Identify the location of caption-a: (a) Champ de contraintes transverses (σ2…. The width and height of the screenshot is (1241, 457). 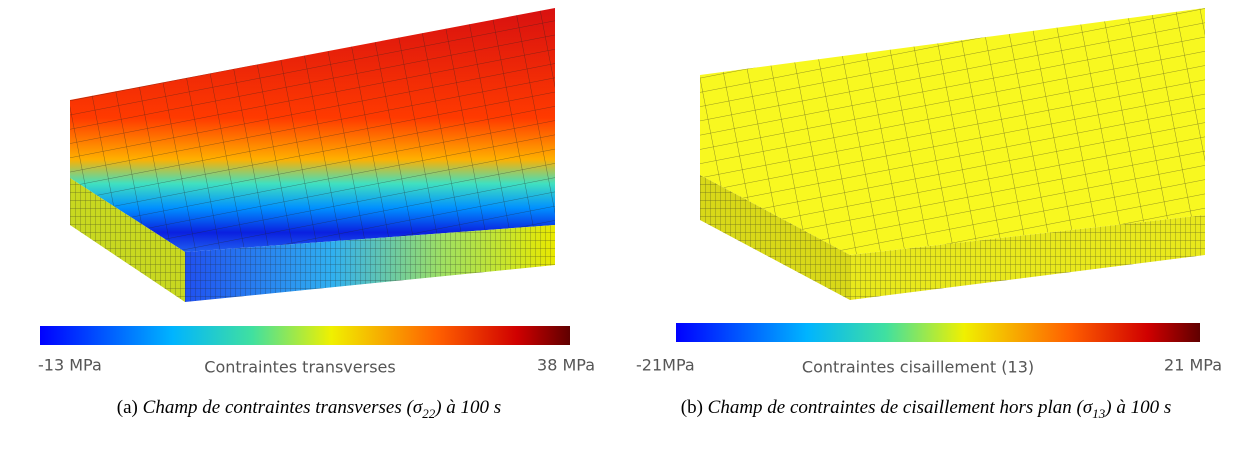
(309, 411).